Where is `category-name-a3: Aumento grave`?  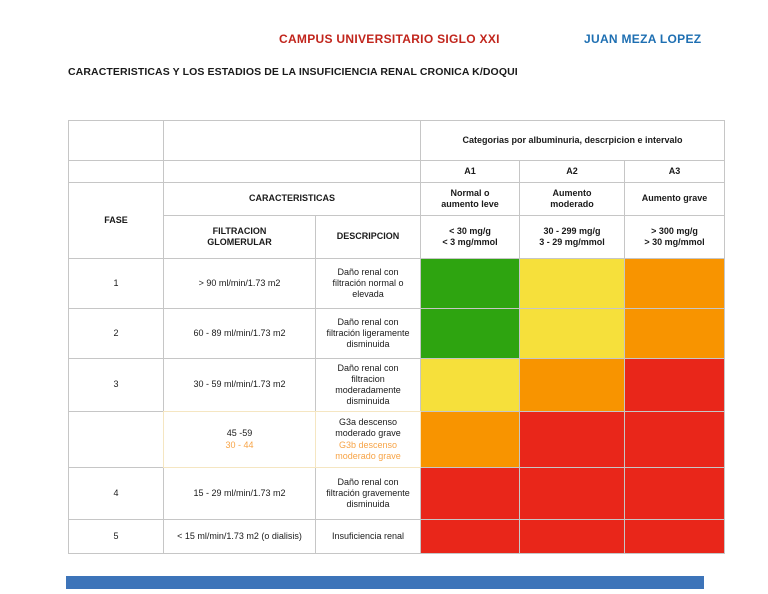
category-name-a3: Aumento grave is located at coordinates (674, 199).